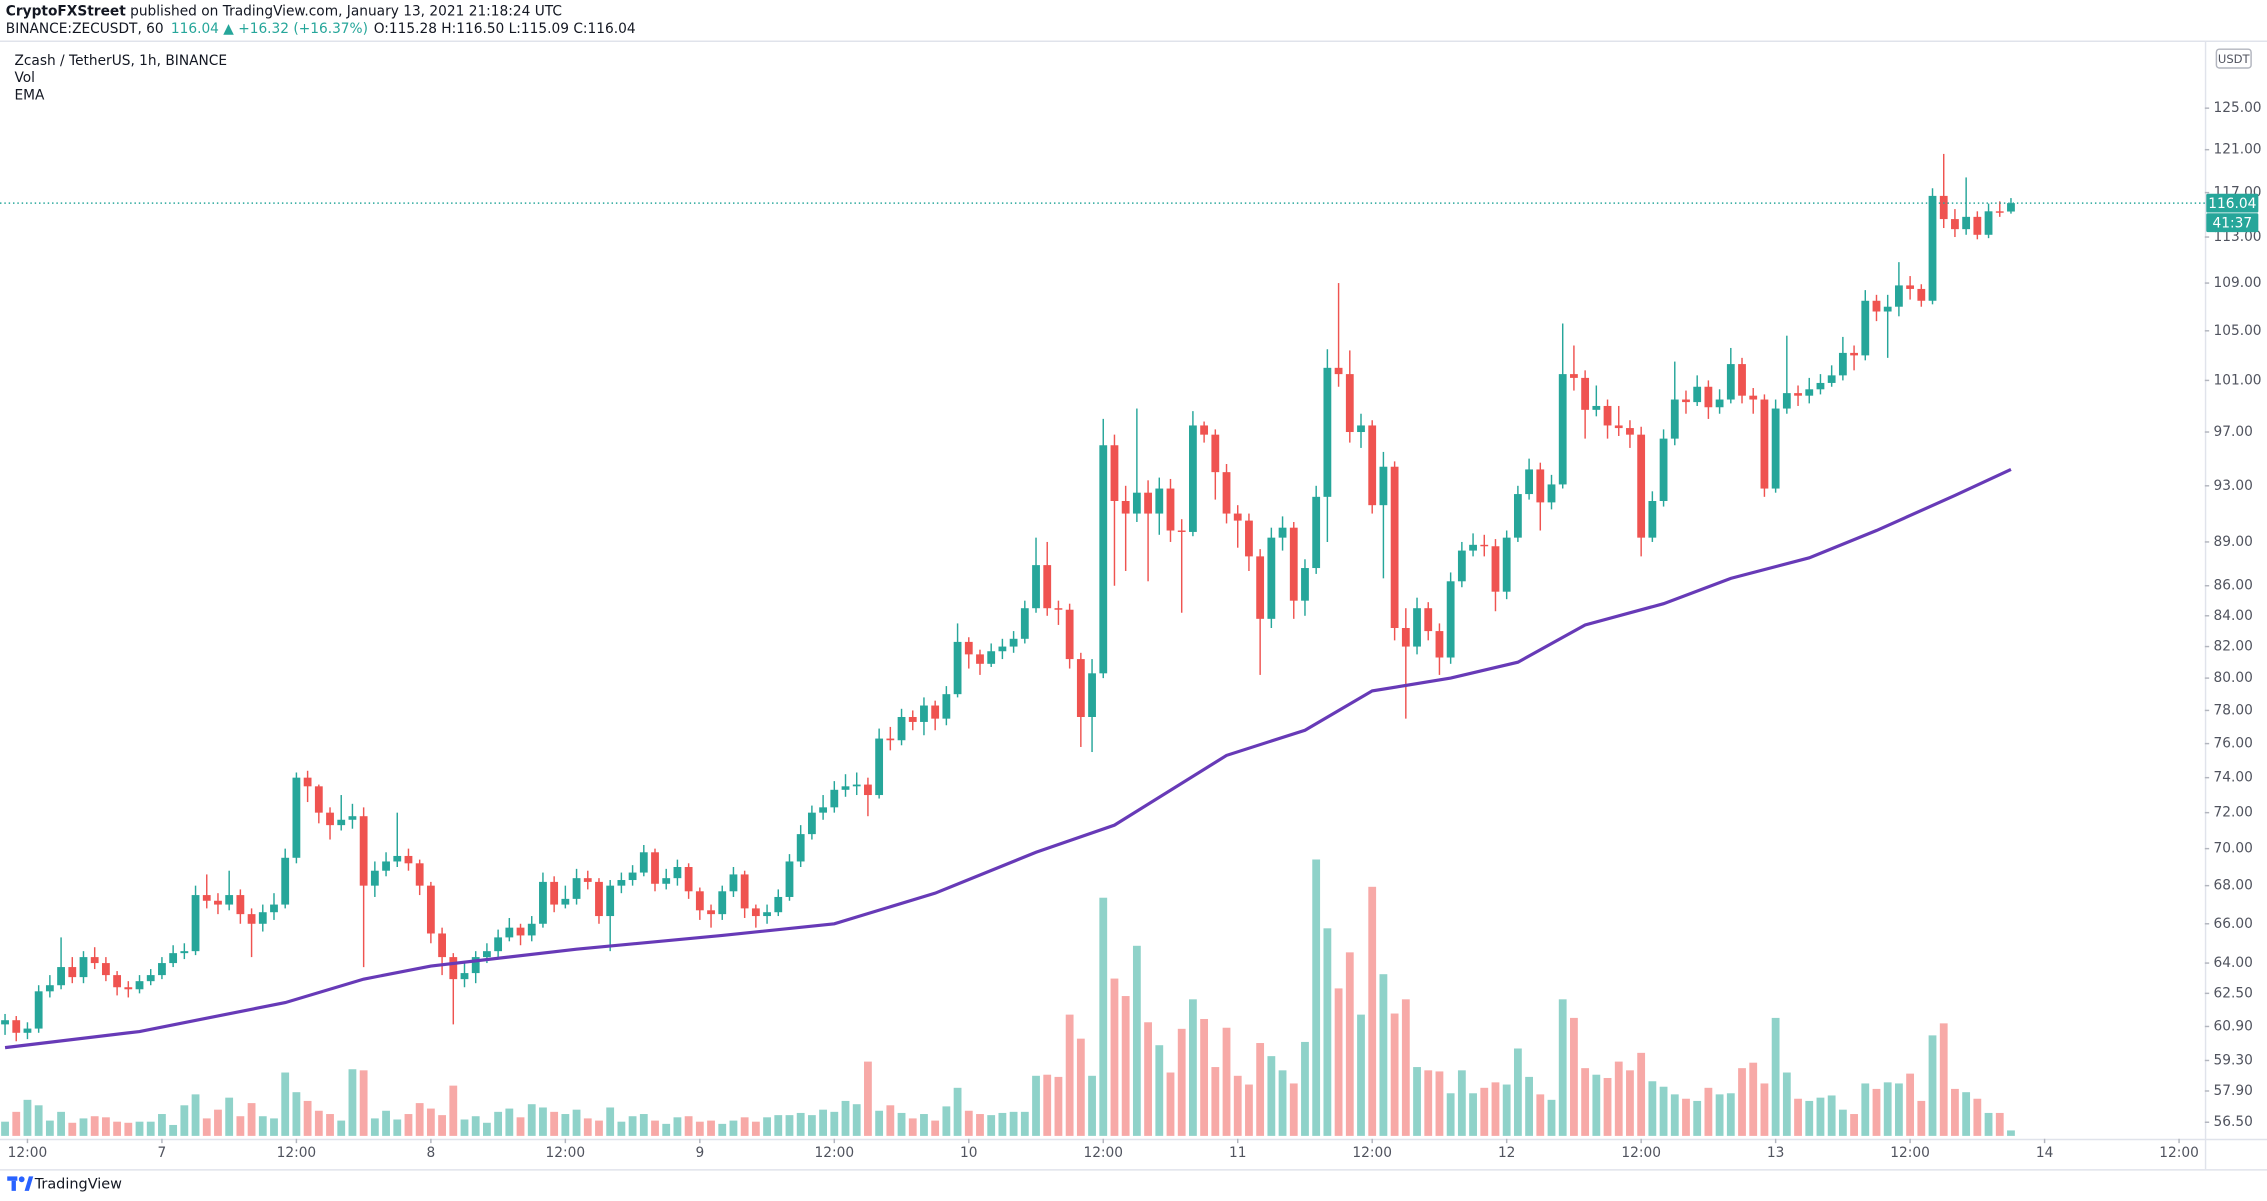 Image resolution: width=2267 pixels, height=1201 pixels. Describe the element at coordinates (2238, 331) in the screenshot. I see `y-tick-label: 105.00` at that location.